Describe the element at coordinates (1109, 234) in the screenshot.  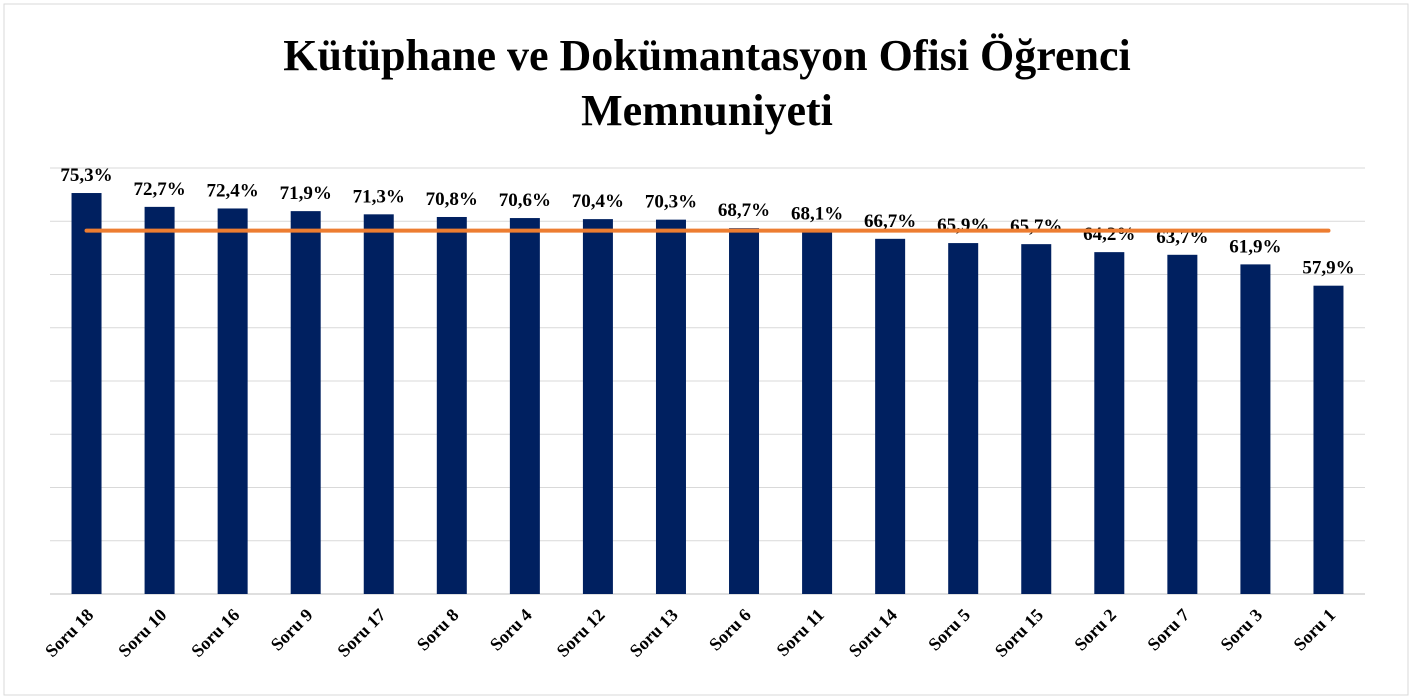
I see `data-label: 64,2%` at that location.